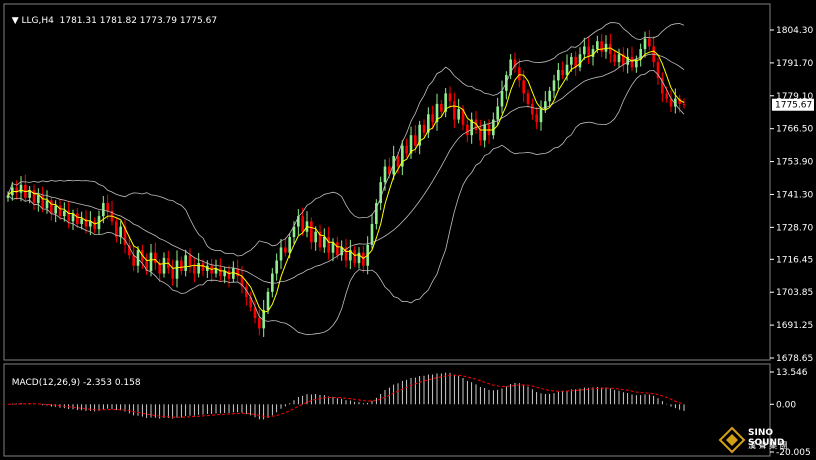 This screenshot has height=460, width=816. Describe the element at coordinates (346, 396) in the screenshot. I see `macd-plot` at that location.